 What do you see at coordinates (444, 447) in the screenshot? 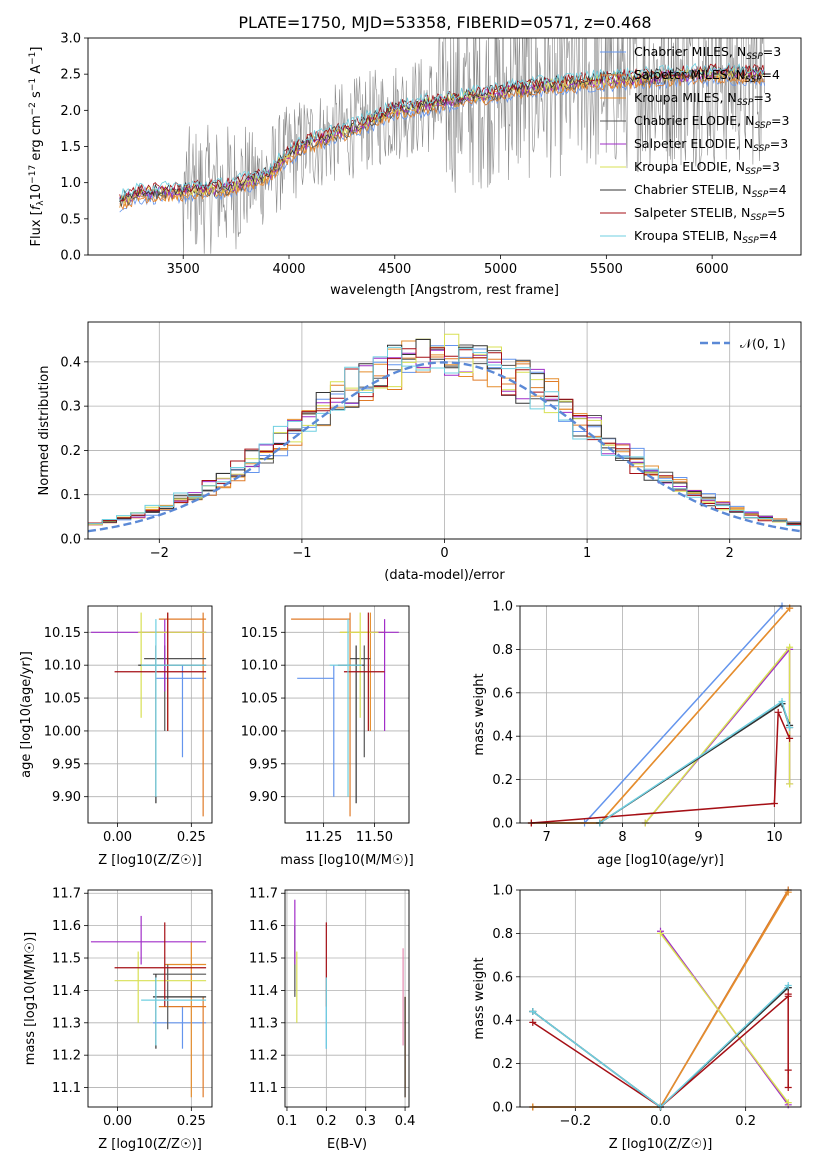
I see `normal-curve-line` at bounding box center [444, 447].